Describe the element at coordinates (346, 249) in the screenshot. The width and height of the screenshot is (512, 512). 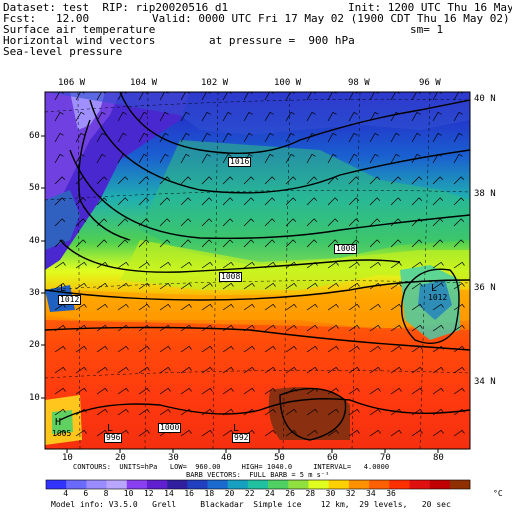
I see `isobar-label: 1008` at that location.